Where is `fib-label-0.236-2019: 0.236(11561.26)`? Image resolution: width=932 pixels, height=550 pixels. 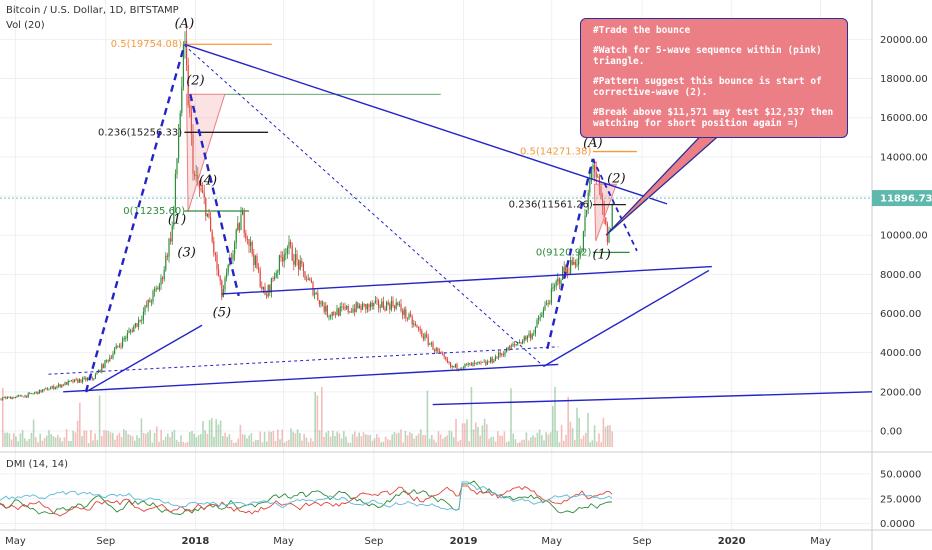
fib-label-0.236-2019: 0.236(11561.26) is located at coordinates (551, 205).